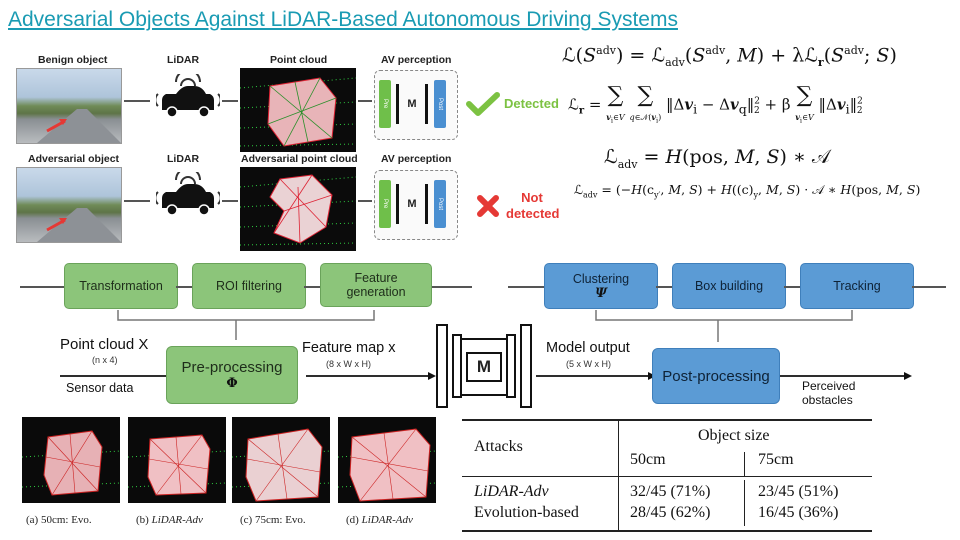 The height and width of the screenshot is (540, 960). I want to click on post-box-1: Post, so click(440, 104).